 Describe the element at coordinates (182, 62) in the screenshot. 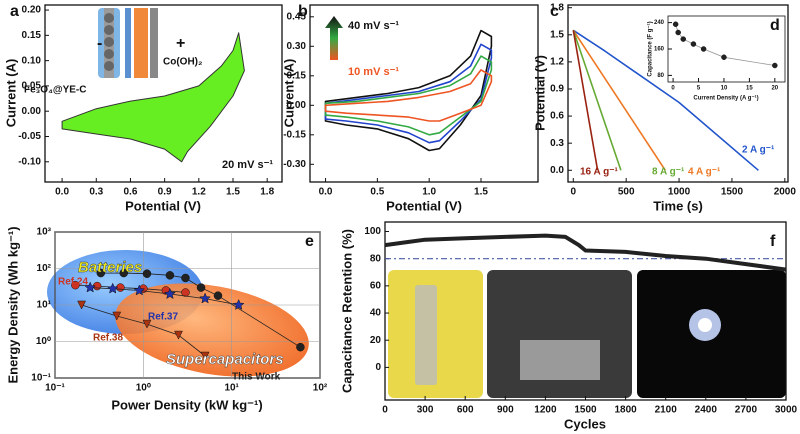

I see `annotation: Co(OH)₂` at that location.